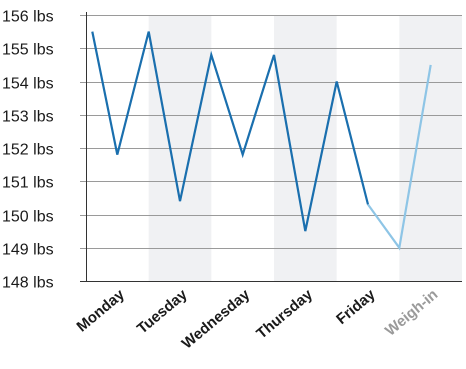 The height and width of the screenshot is (369, 466). I want to click on y-tick-label: 150 lbs, so click(28, 217).